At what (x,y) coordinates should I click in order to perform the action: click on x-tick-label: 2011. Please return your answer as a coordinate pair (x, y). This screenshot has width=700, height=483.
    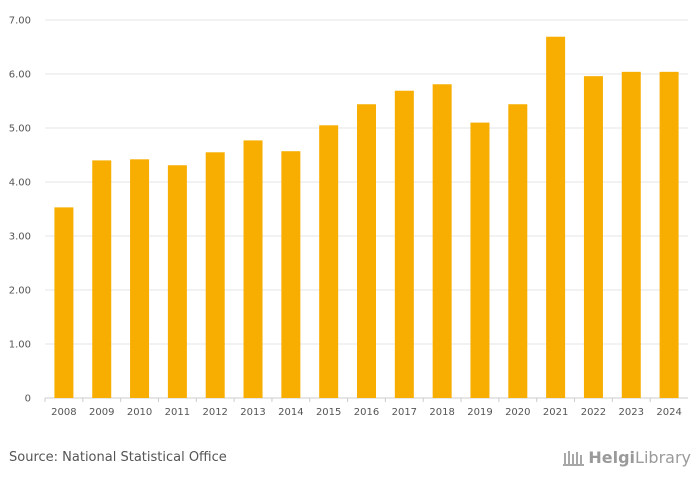
    Looking at the image, I should click on (177, 412).